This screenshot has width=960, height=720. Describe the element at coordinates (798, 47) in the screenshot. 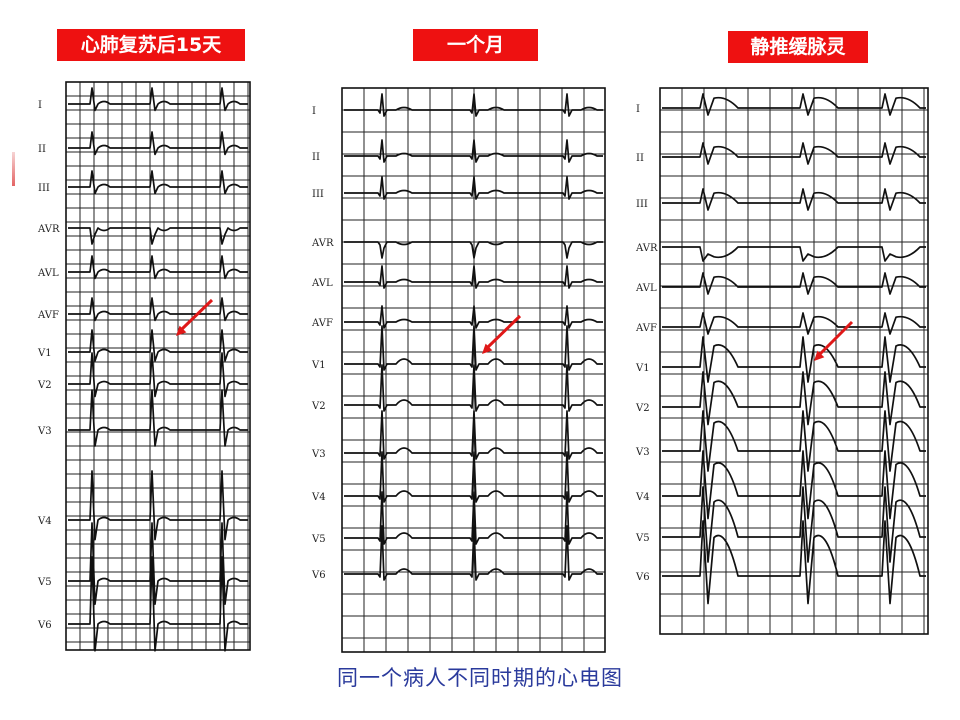

I see `panel-3-title: 静推缓脉灵` at that location.